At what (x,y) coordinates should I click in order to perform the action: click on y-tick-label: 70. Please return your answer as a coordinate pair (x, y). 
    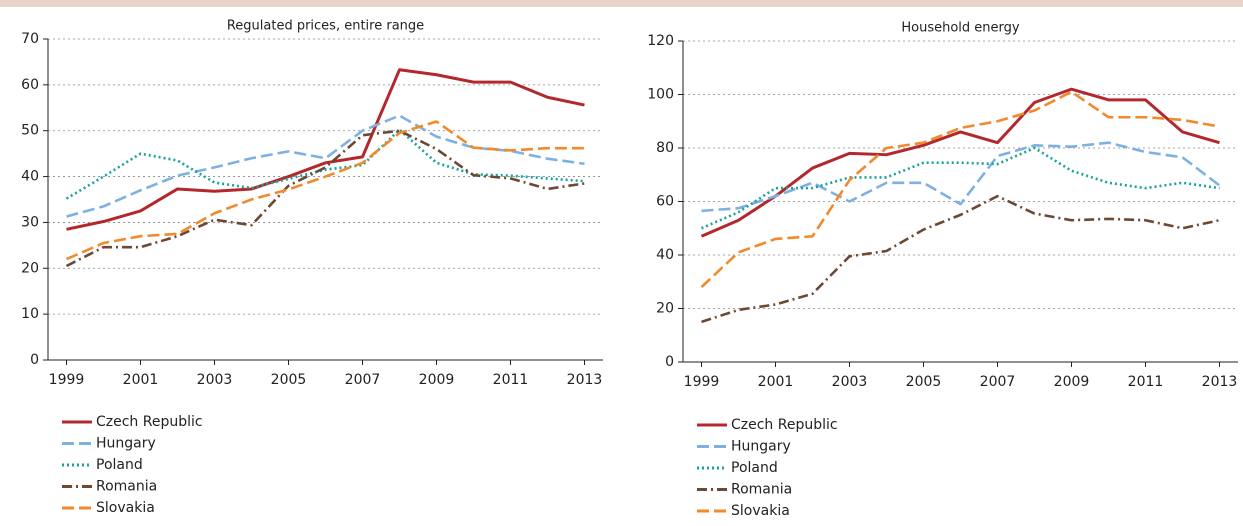
    Looking at the image, I should click on (30, 39).